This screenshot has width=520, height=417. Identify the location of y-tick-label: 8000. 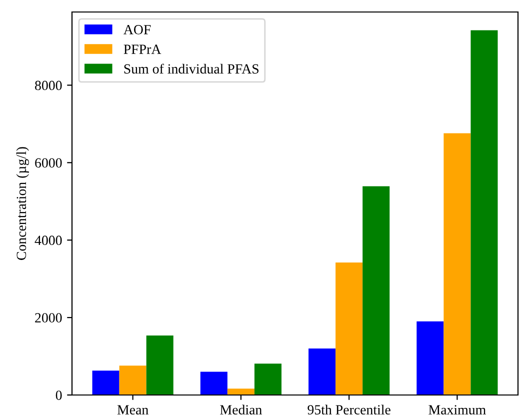
(48, 85).